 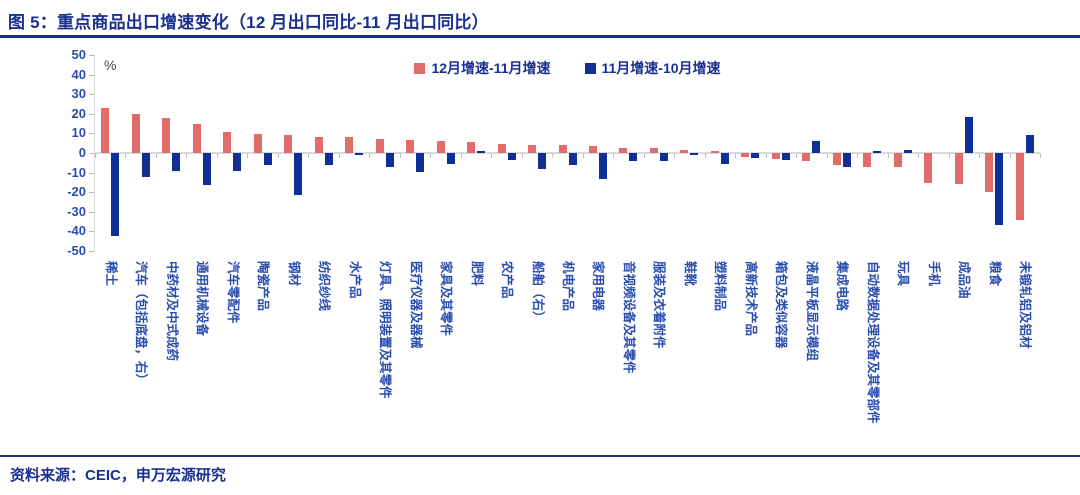 I want to click on legend-swatch-navy, so click(x=590, y=68).